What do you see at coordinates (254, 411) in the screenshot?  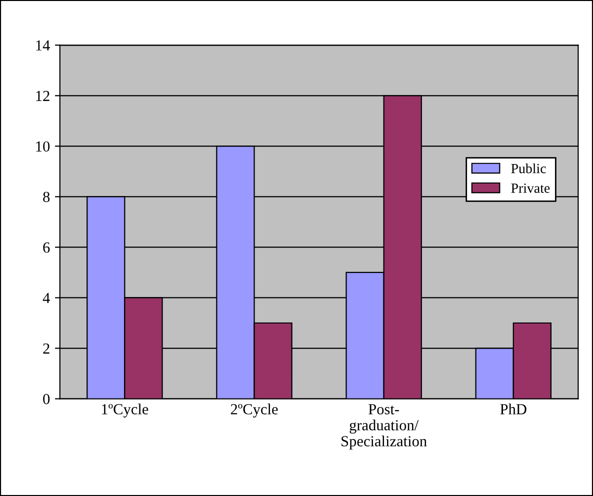 I see `x-tick-label: 2ºCycle` at bounding box center [254, 411].